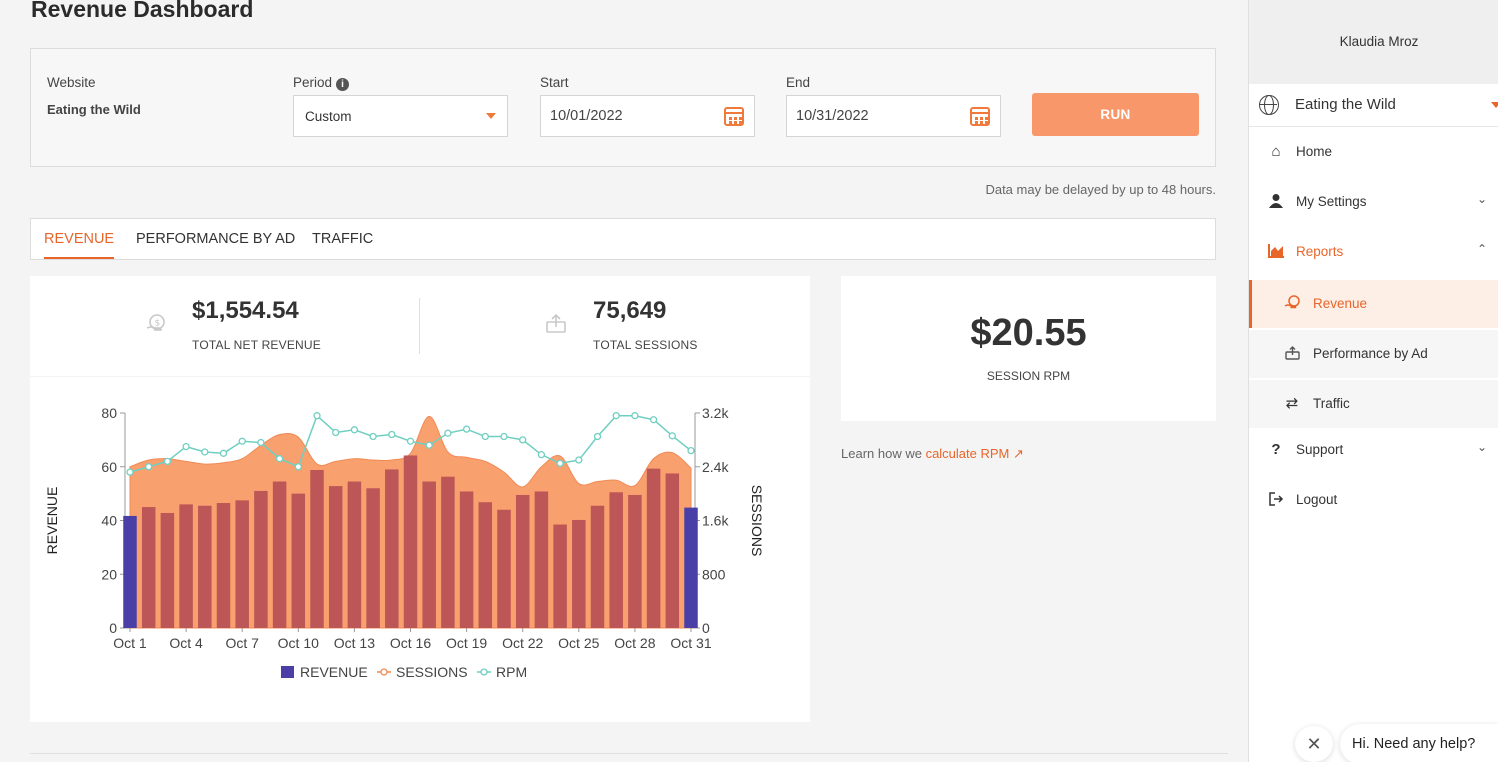  I want to click on y-tick-label: 60, so click(109, 467).